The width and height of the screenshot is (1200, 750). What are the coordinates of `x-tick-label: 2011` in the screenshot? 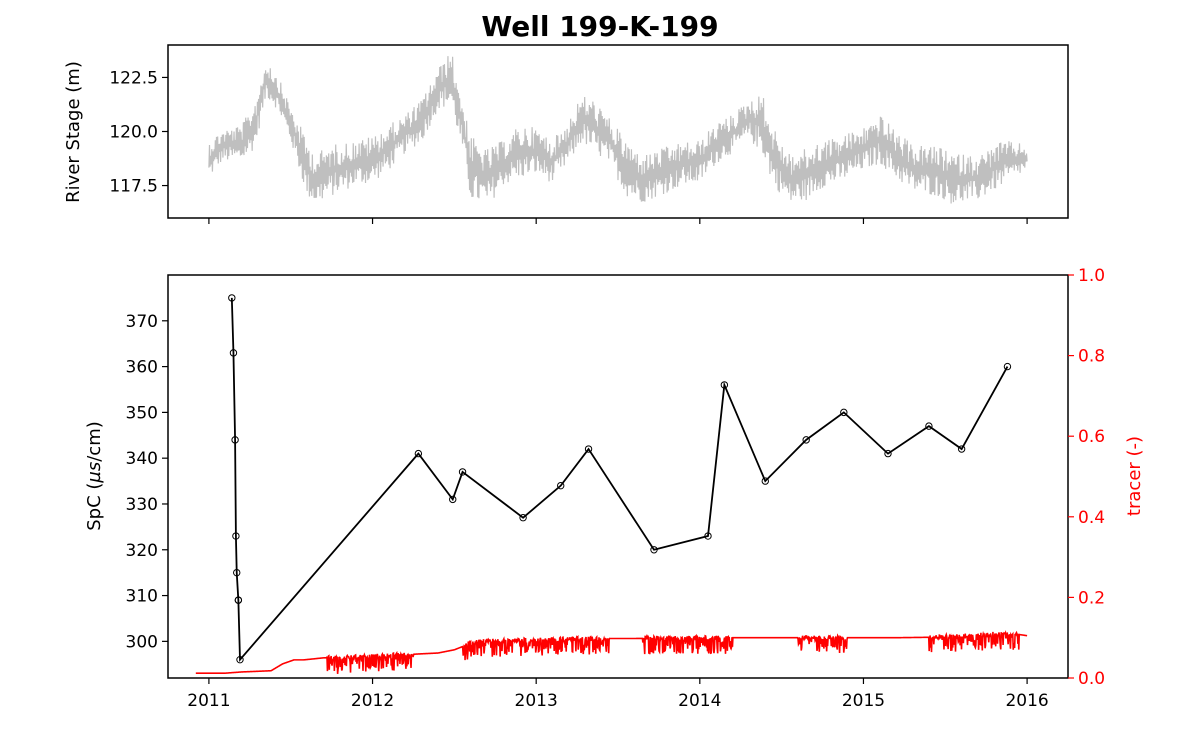 It's located at (208, 701).